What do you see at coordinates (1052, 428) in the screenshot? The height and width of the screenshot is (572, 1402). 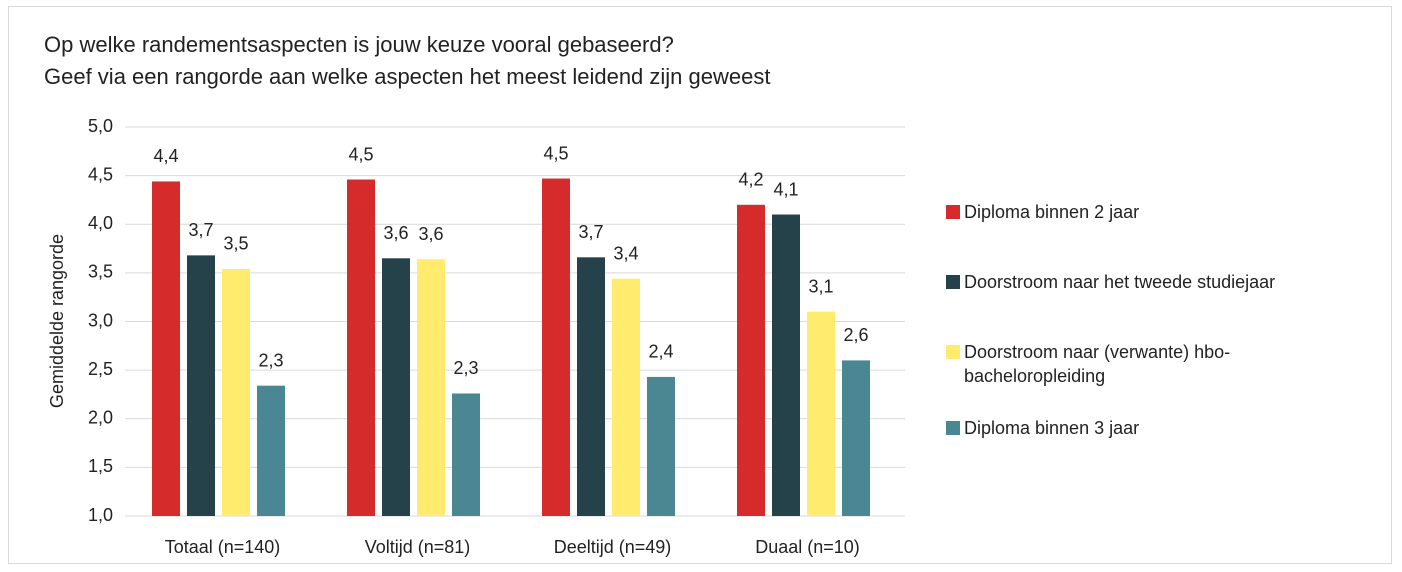 I see `legend-label: Diploma binnen 3 jaar` at bounding box center [1052, 428].